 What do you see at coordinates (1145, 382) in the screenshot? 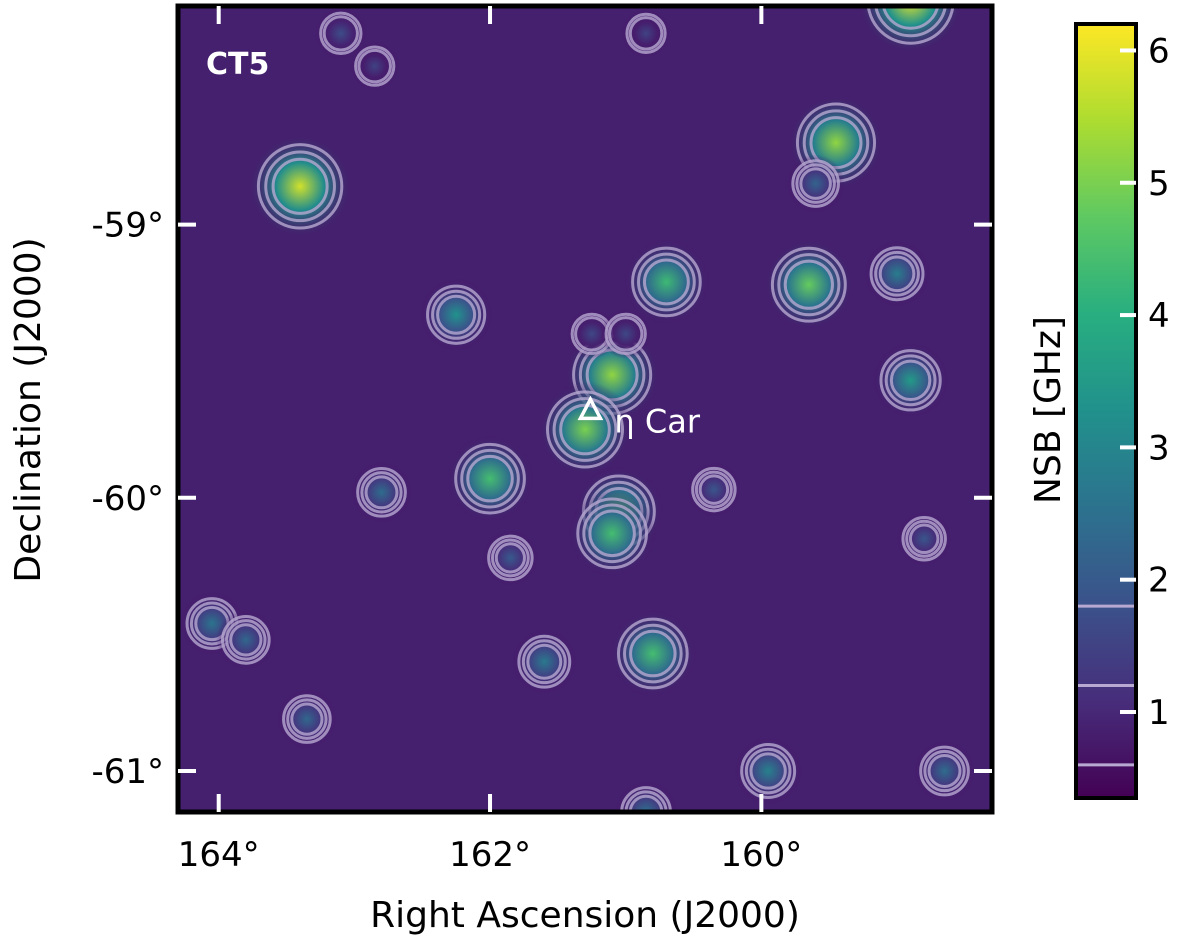
I see `colorbar-ticks: 1 2 3 4 5 6` at bounding box center [1145, 382].